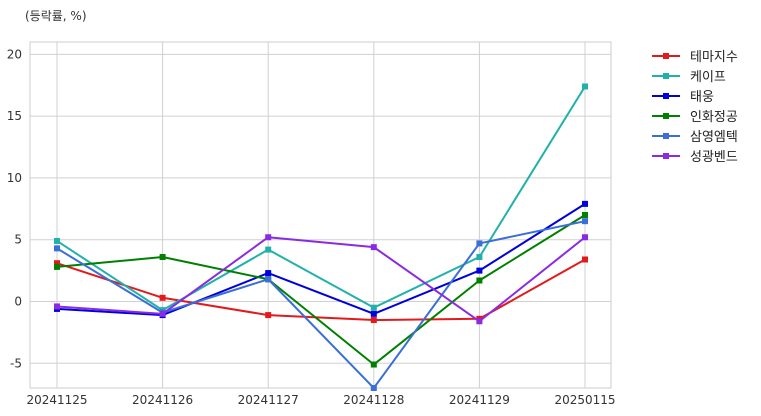 The image size is (761, 416). What do you see at coordinates (56, 16) in the screenshot?
I see `unit-label: (등락률, %)` at bounding box center [56, 16].